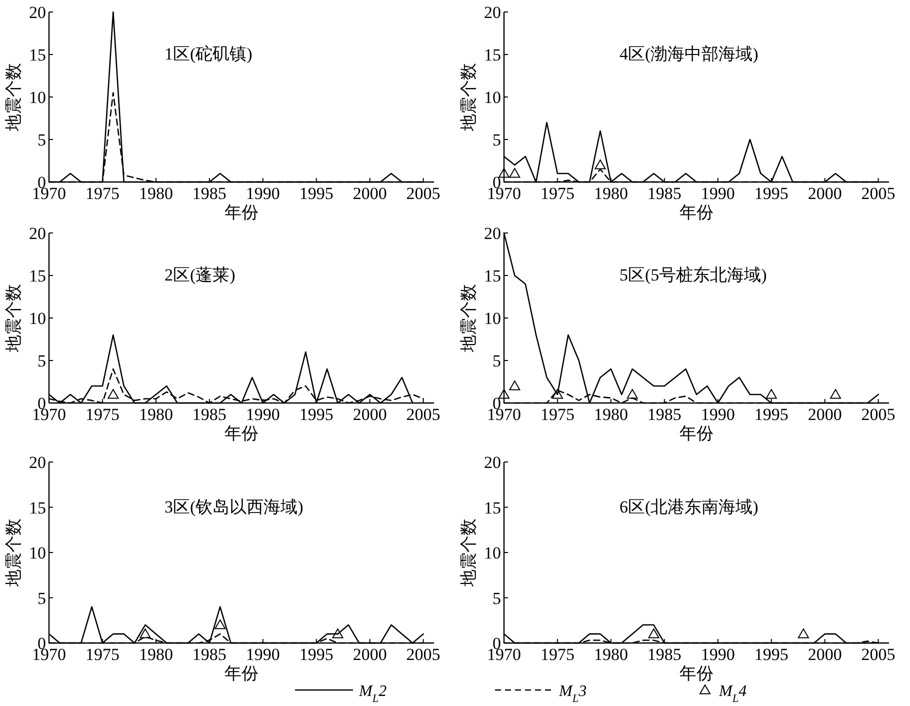 The height and width of the screenshot is (706, 910). What do you see at coordinates (732, 694) in the screenshot?
I see `legend-label: M$_{L}$4` at bounding box center [732, 694].